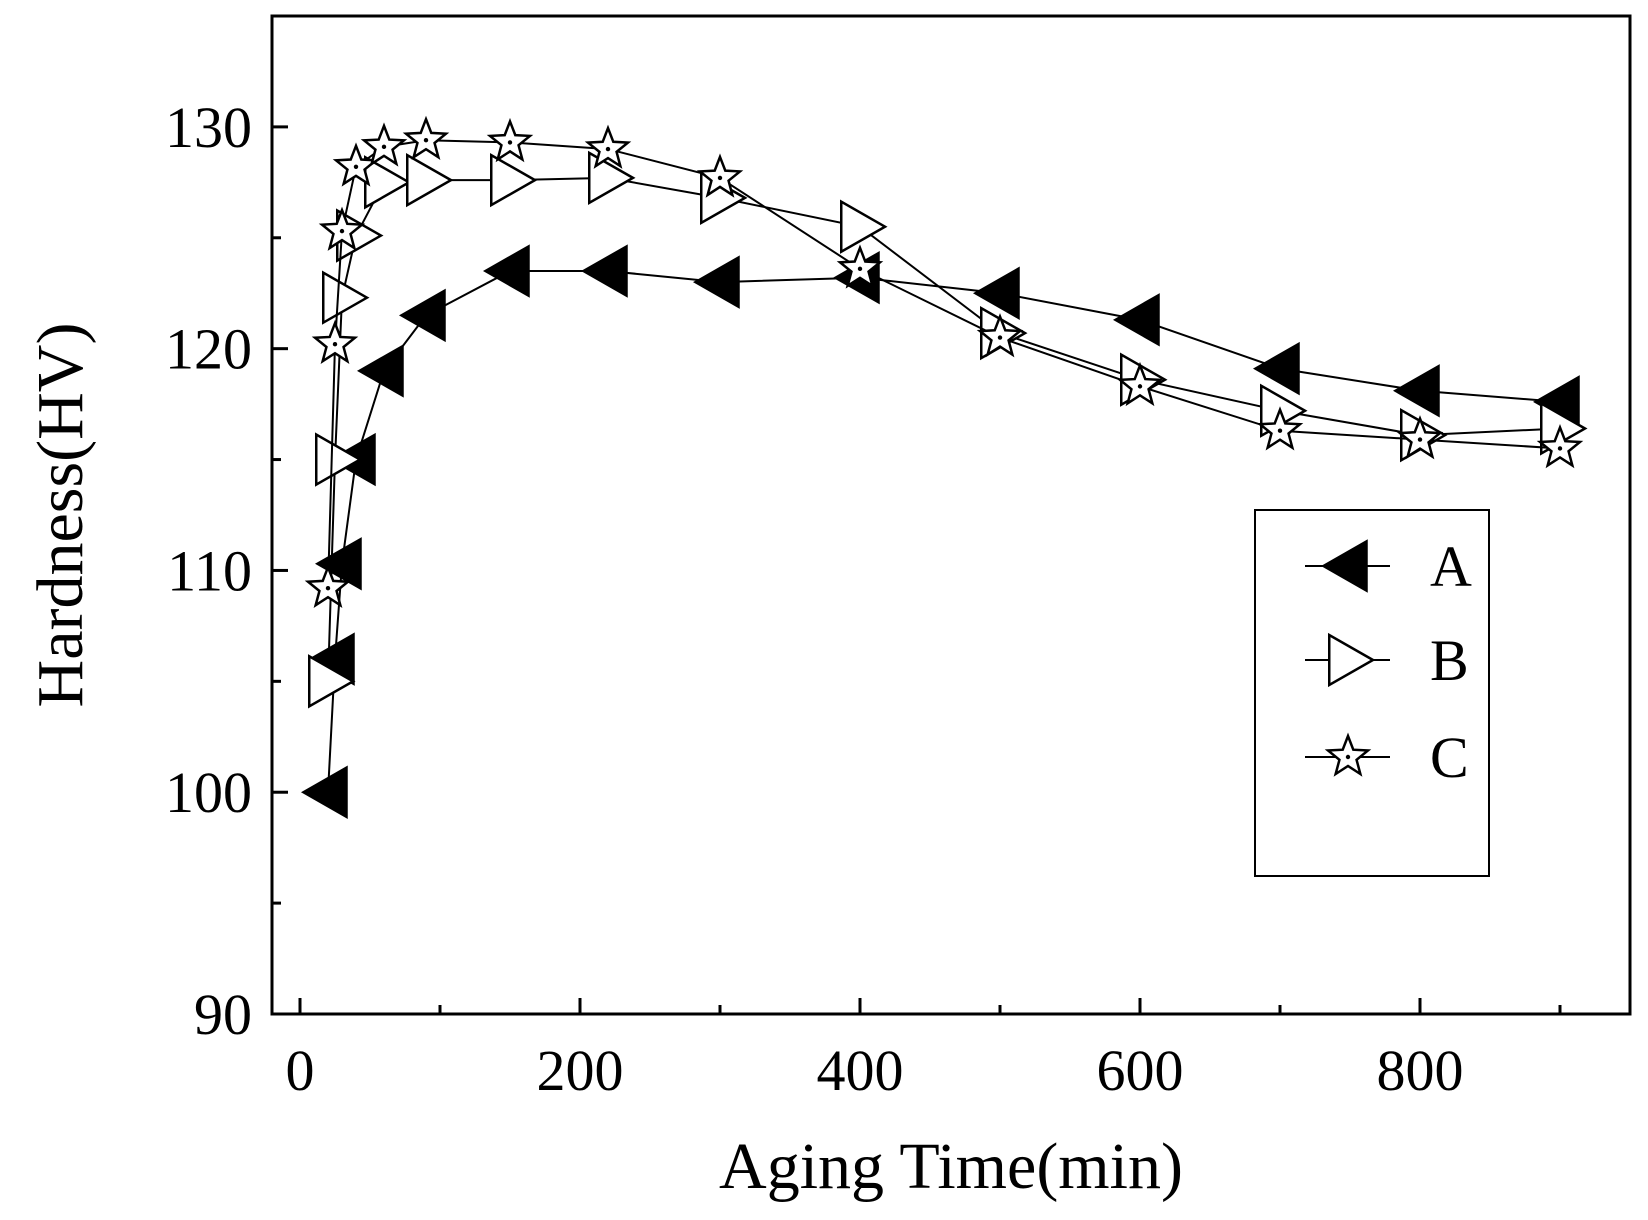  I want to click on legend: ABC, so click(1372, 693).